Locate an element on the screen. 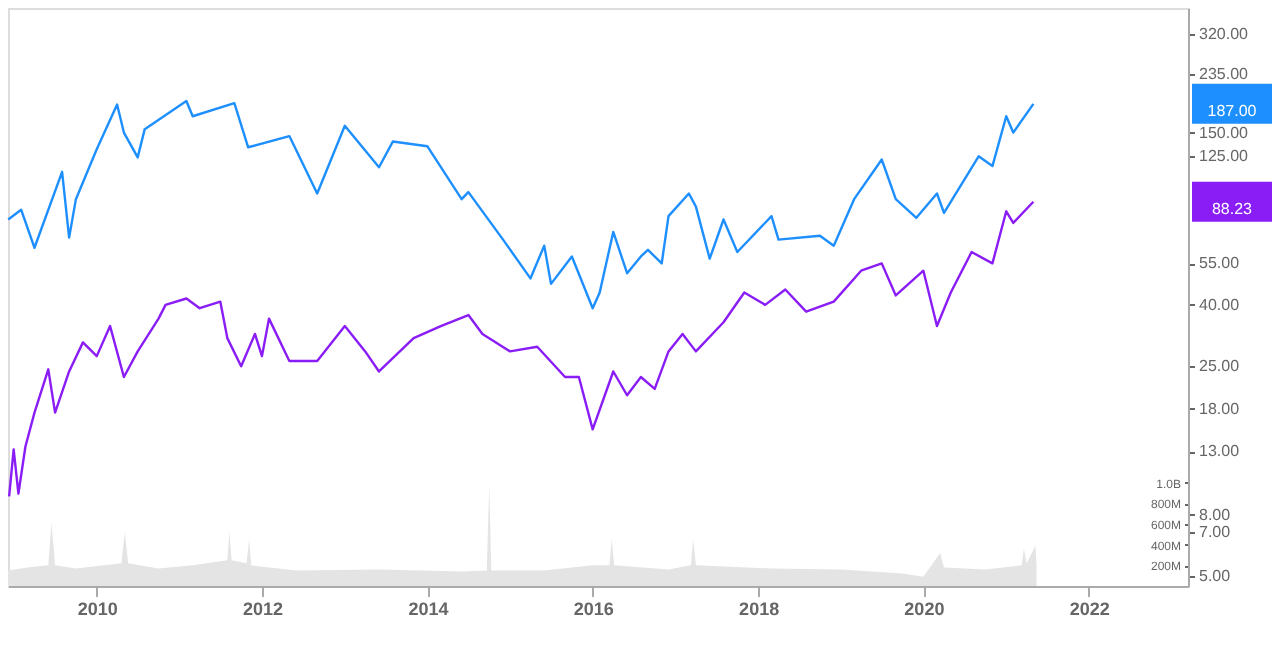  x-tick-label: 2022 is located at coordinates (1089, 609).